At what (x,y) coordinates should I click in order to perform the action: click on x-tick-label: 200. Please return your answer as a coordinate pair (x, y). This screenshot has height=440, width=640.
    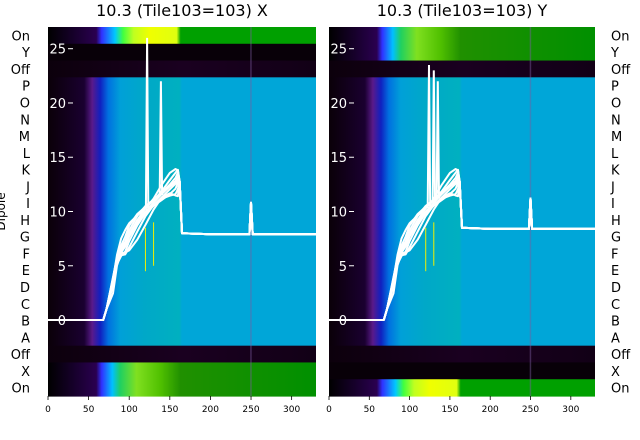
    Looking at the image, I should click on (490, 410).